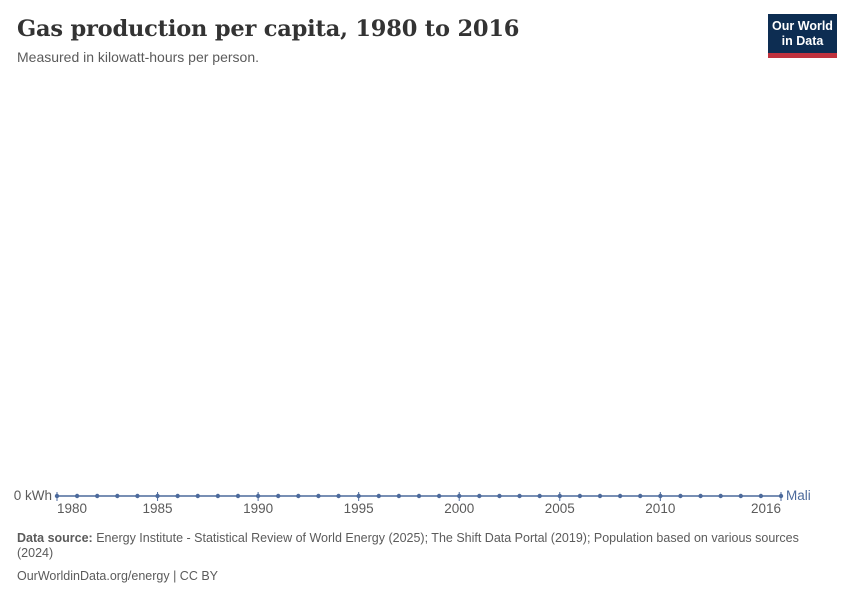 This screenshot has width=850, height=600. Describe the element at coordinates (118, 576) in the screenshot. I see `license-link-line: OurWorldinData.org/energy | CC BY` at that location.